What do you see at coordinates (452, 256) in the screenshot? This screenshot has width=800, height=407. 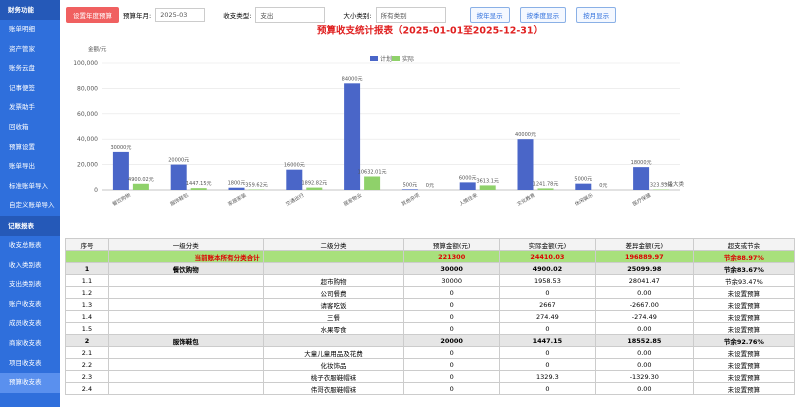 I see `table-cell: 221300` at bounding box center [452, 256].